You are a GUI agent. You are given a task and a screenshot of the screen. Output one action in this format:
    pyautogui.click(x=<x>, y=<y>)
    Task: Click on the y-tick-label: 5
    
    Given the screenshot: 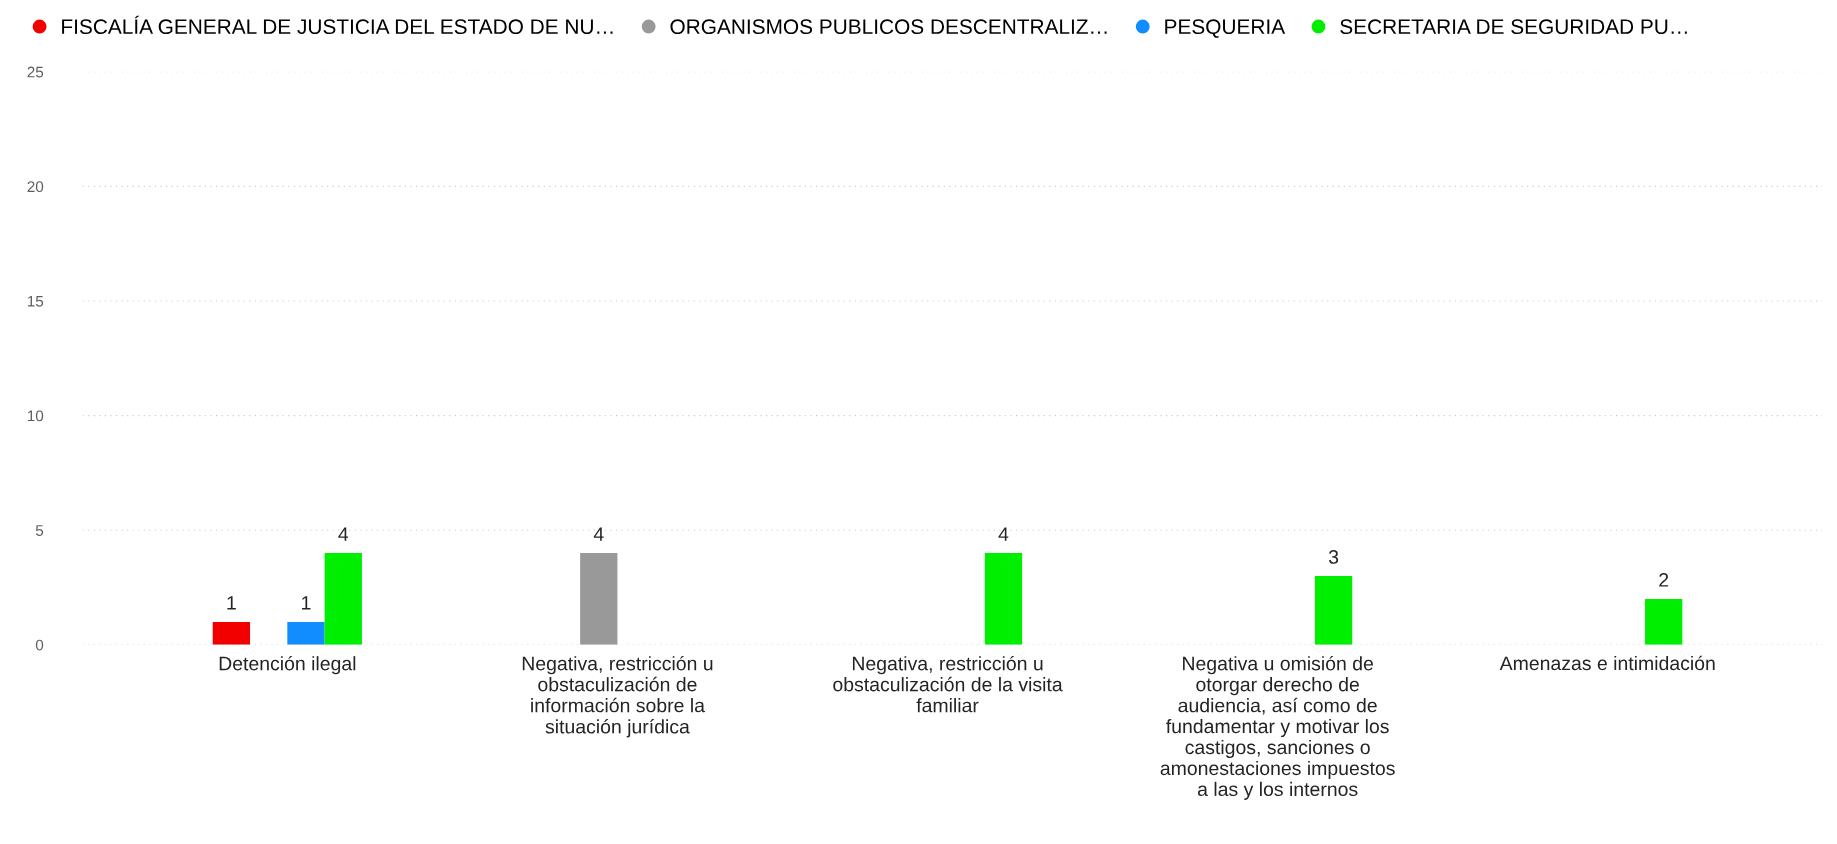 What is the action you would take?
    pyautogui.click(x=39, y=530)
    